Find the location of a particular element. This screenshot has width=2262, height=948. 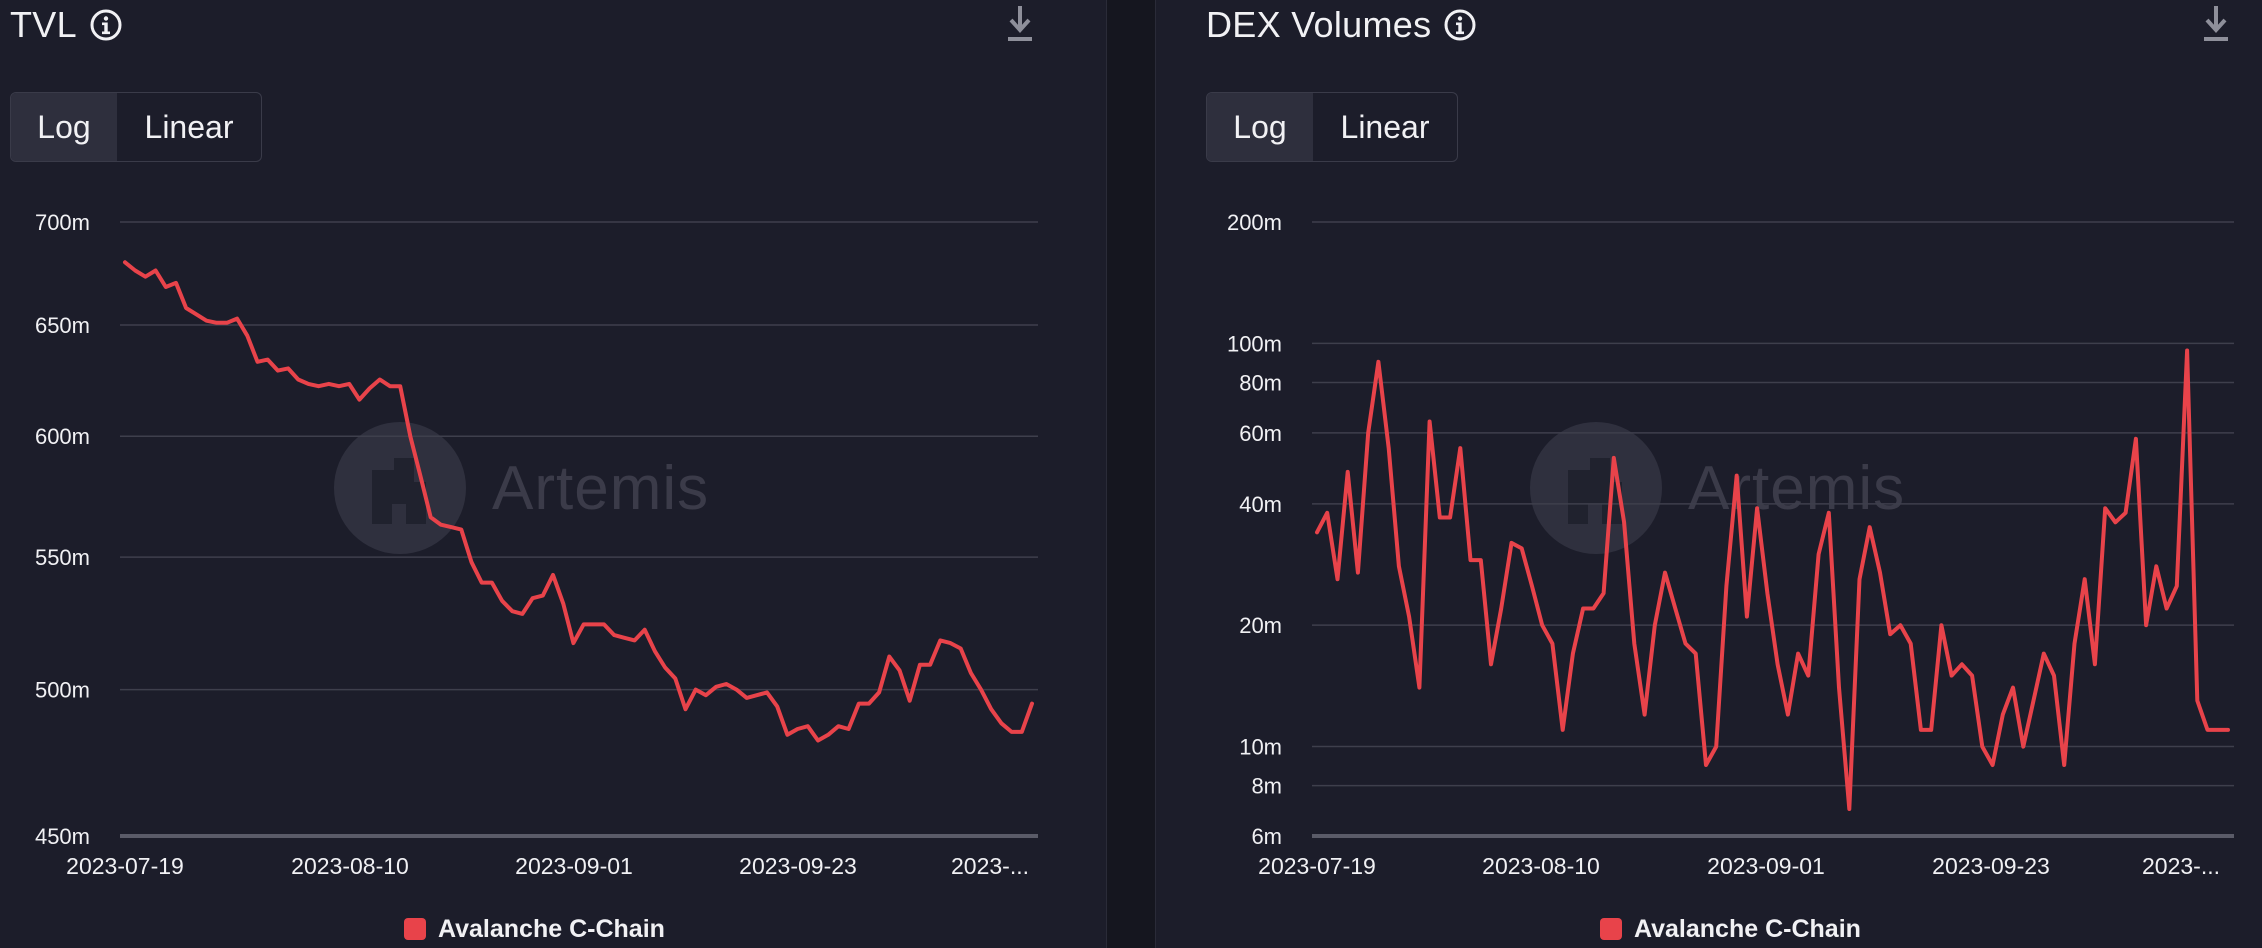

tvl-legend: Avalanche C-Chain is located at coordinates (534, 929).